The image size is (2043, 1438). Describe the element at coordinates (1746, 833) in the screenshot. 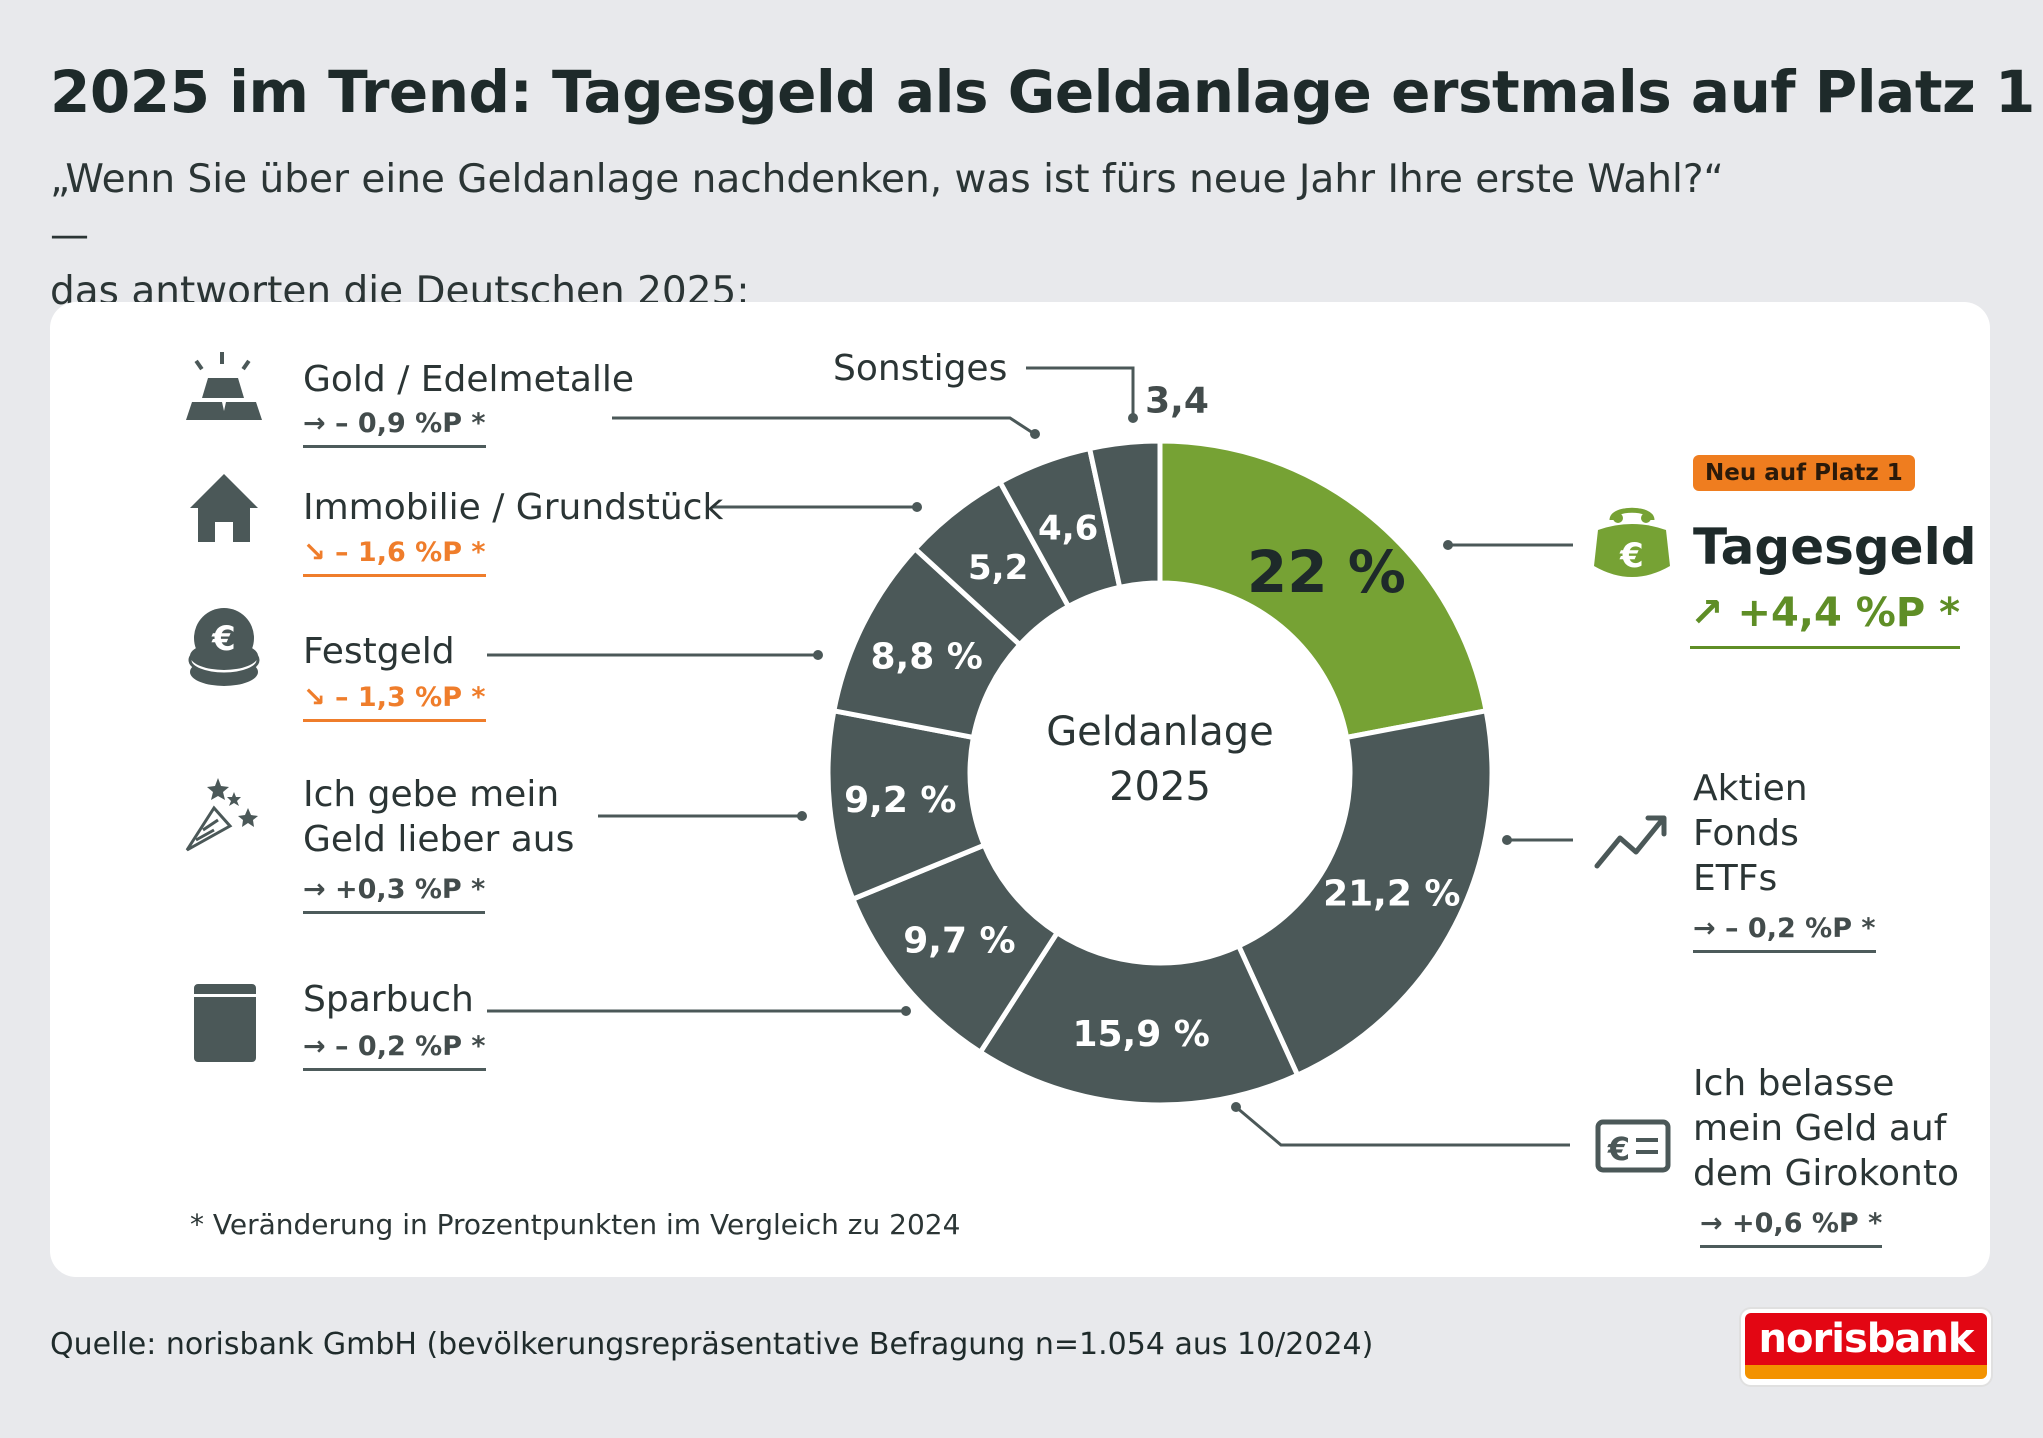

I see `legend-label-aktien-line2: Fonds` at that location.